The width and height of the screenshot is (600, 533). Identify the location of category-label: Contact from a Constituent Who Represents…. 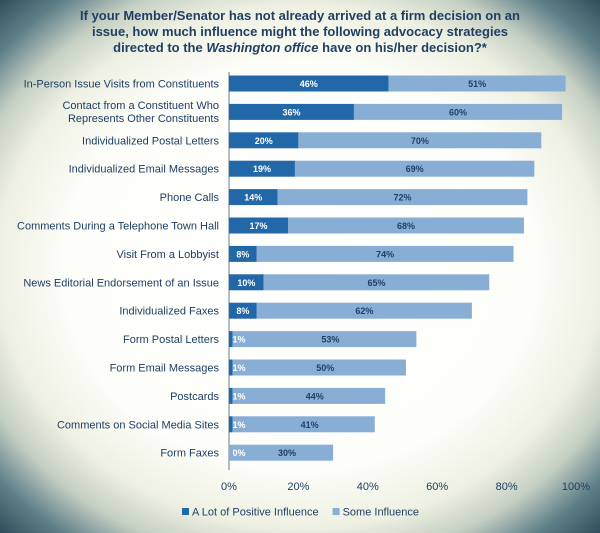
(140, 112).